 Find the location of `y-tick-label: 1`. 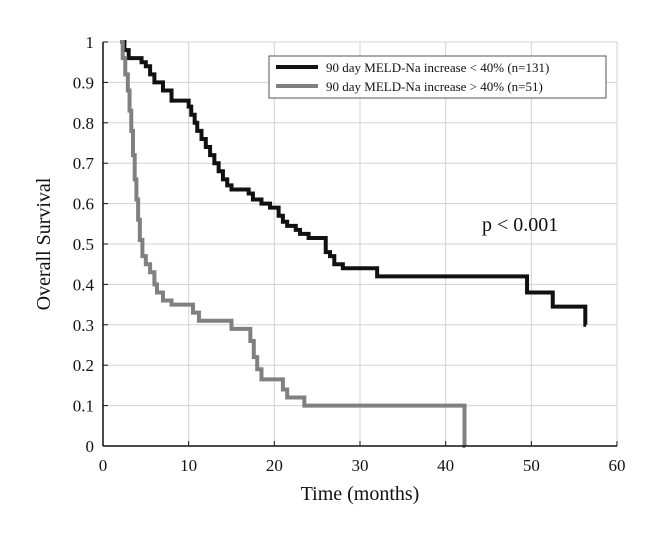

y-tick-label: 1 is located at coordinates (90, 42).